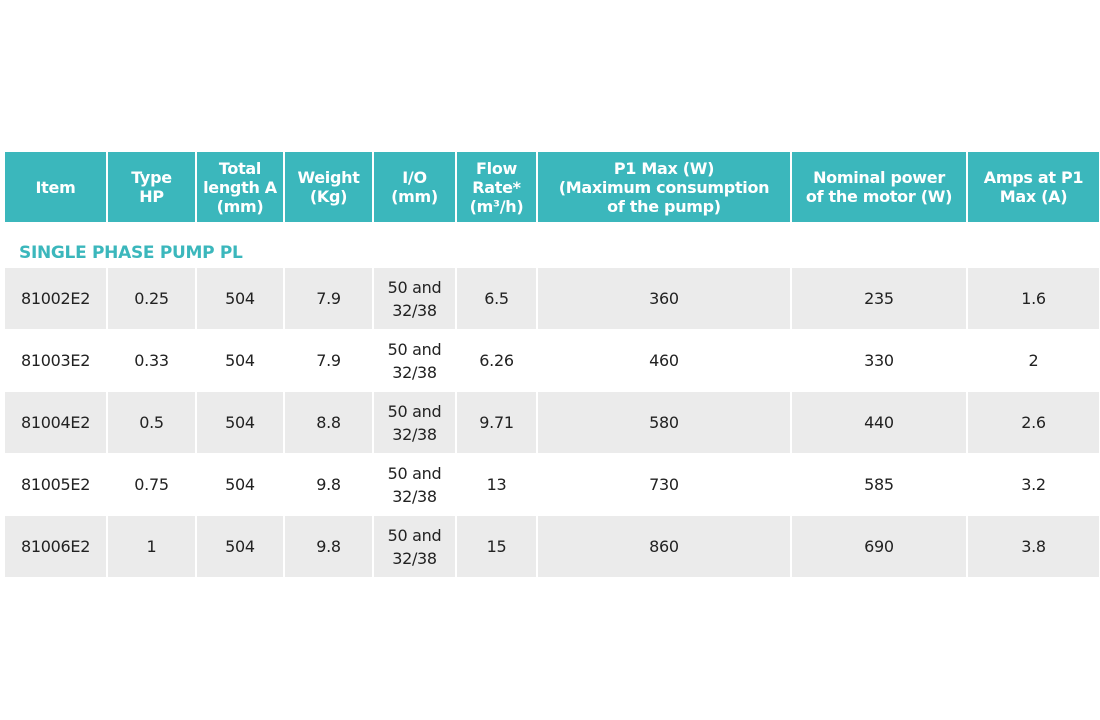 Image resolution: width=1100 pixels, height=720 pixels. I want to click on header-line: Rate*, so click(496, 187).